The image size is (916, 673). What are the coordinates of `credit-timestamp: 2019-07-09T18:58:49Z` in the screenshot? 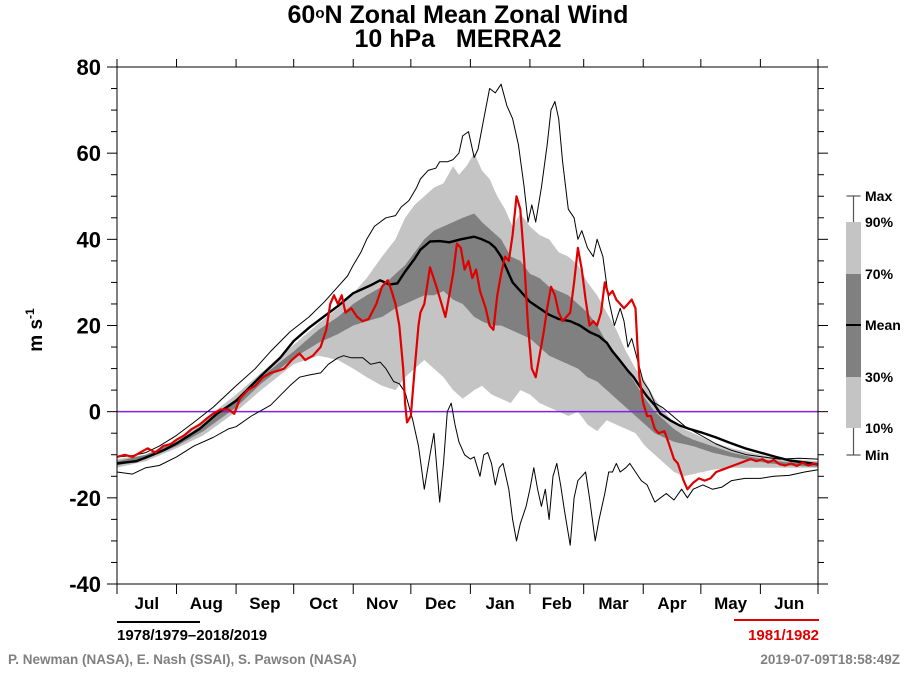 It's located at (830, 659).